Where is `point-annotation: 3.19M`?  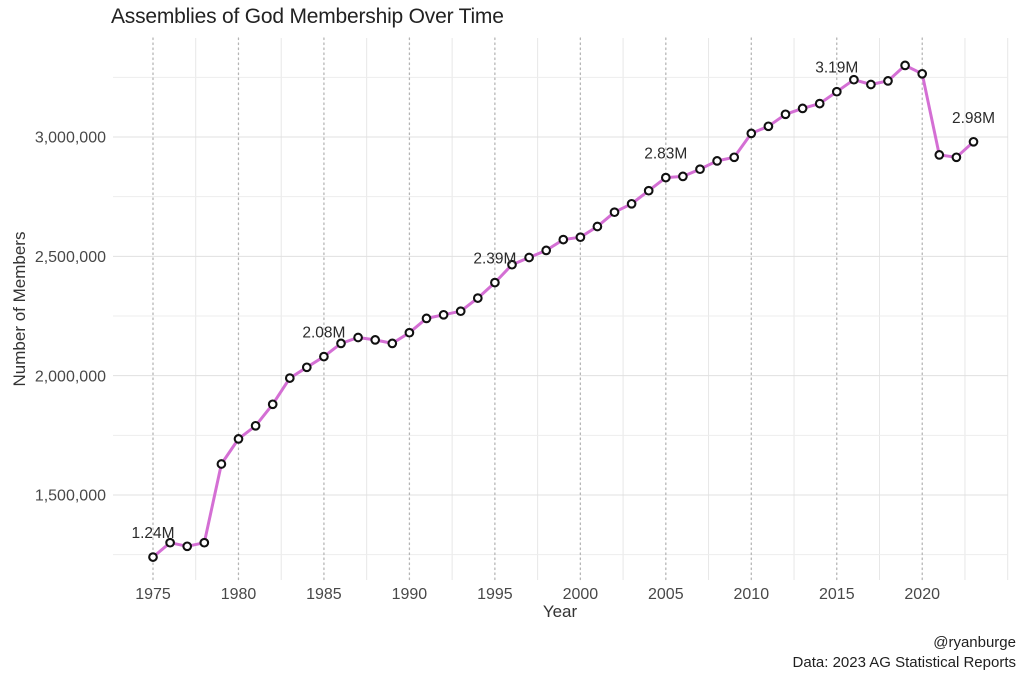
point-annotation: 3.19M is located at coordinates (836, 68).